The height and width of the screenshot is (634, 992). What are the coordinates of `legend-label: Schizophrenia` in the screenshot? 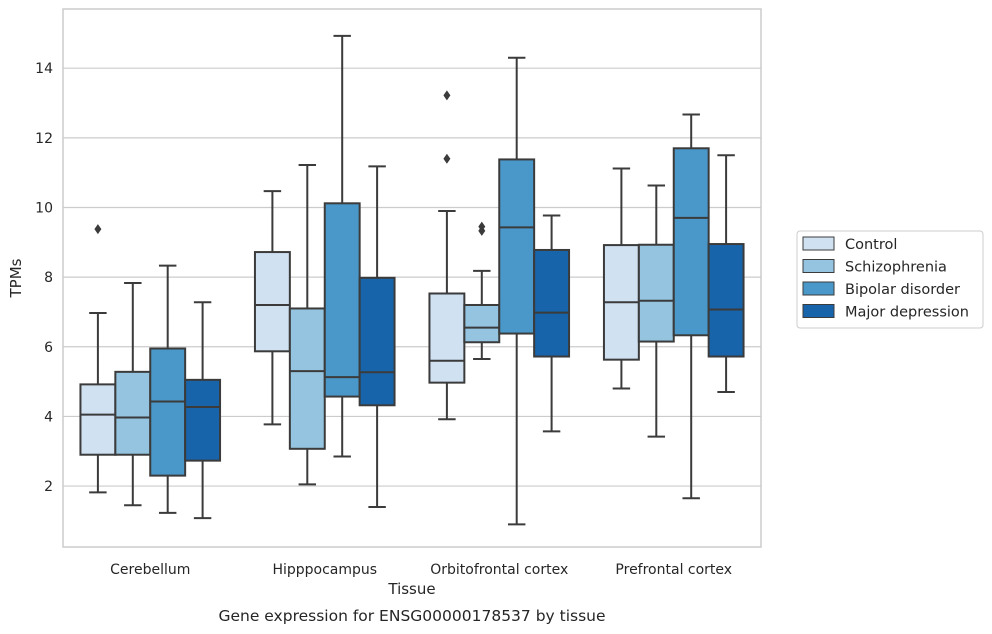 It's located at (896, 268).